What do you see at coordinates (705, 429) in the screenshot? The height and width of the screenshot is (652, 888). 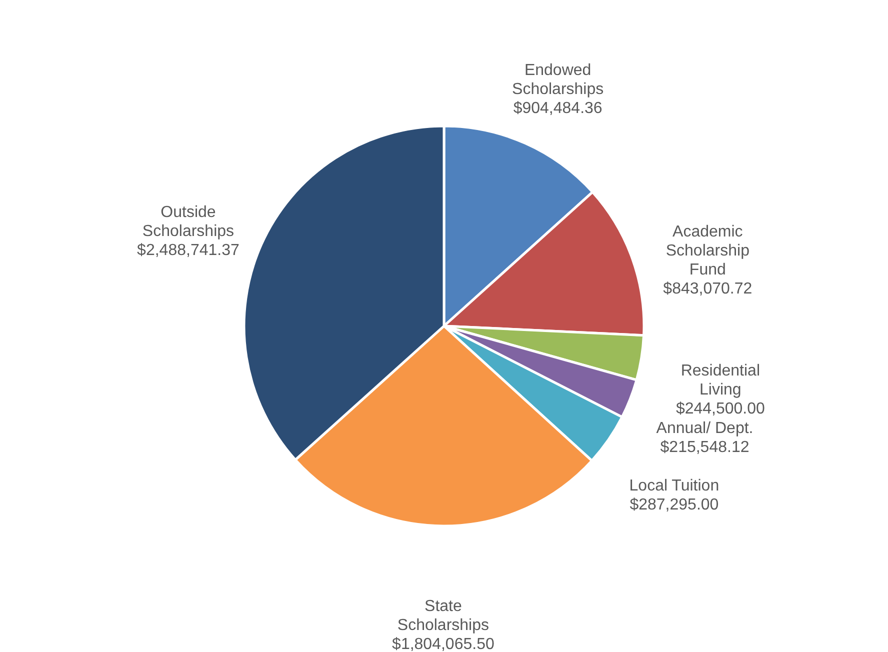 I see `slice-label: Annual/ Dept.` at bounding box center [705, 429].